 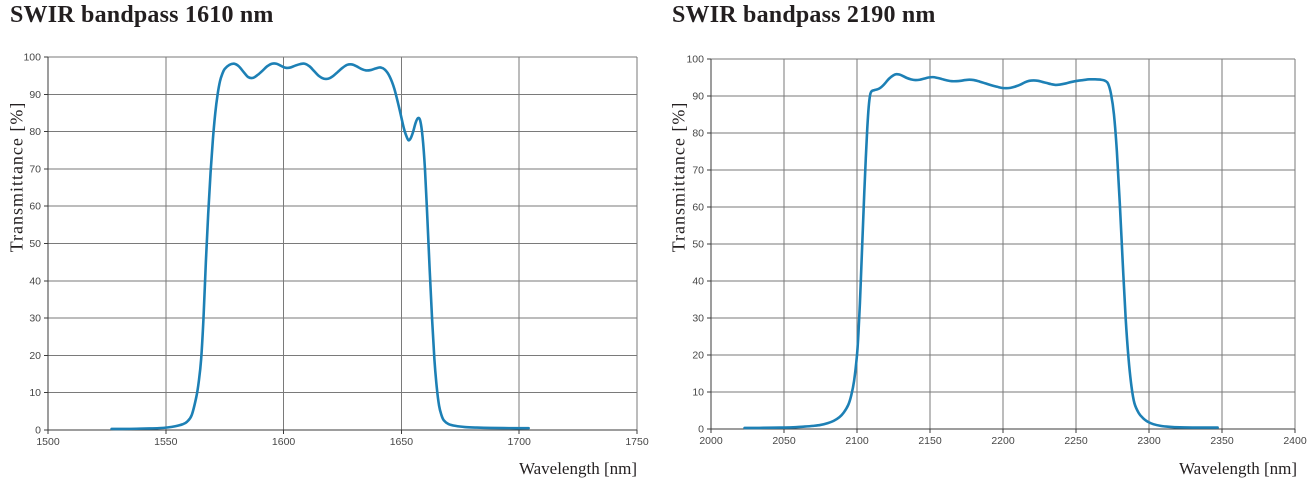 What do you see at coordinates (1076, 441) in the screenshot?
I see `x-tick-label: 2250` at bounding box center [1076, 441].